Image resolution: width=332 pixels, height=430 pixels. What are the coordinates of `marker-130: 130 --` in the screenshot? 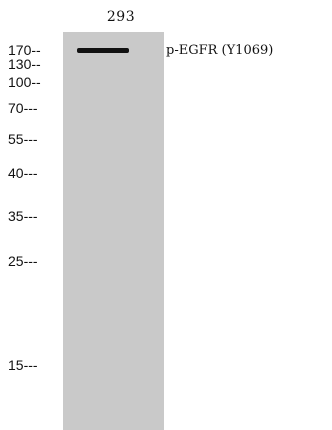 It's located at (24, 64).